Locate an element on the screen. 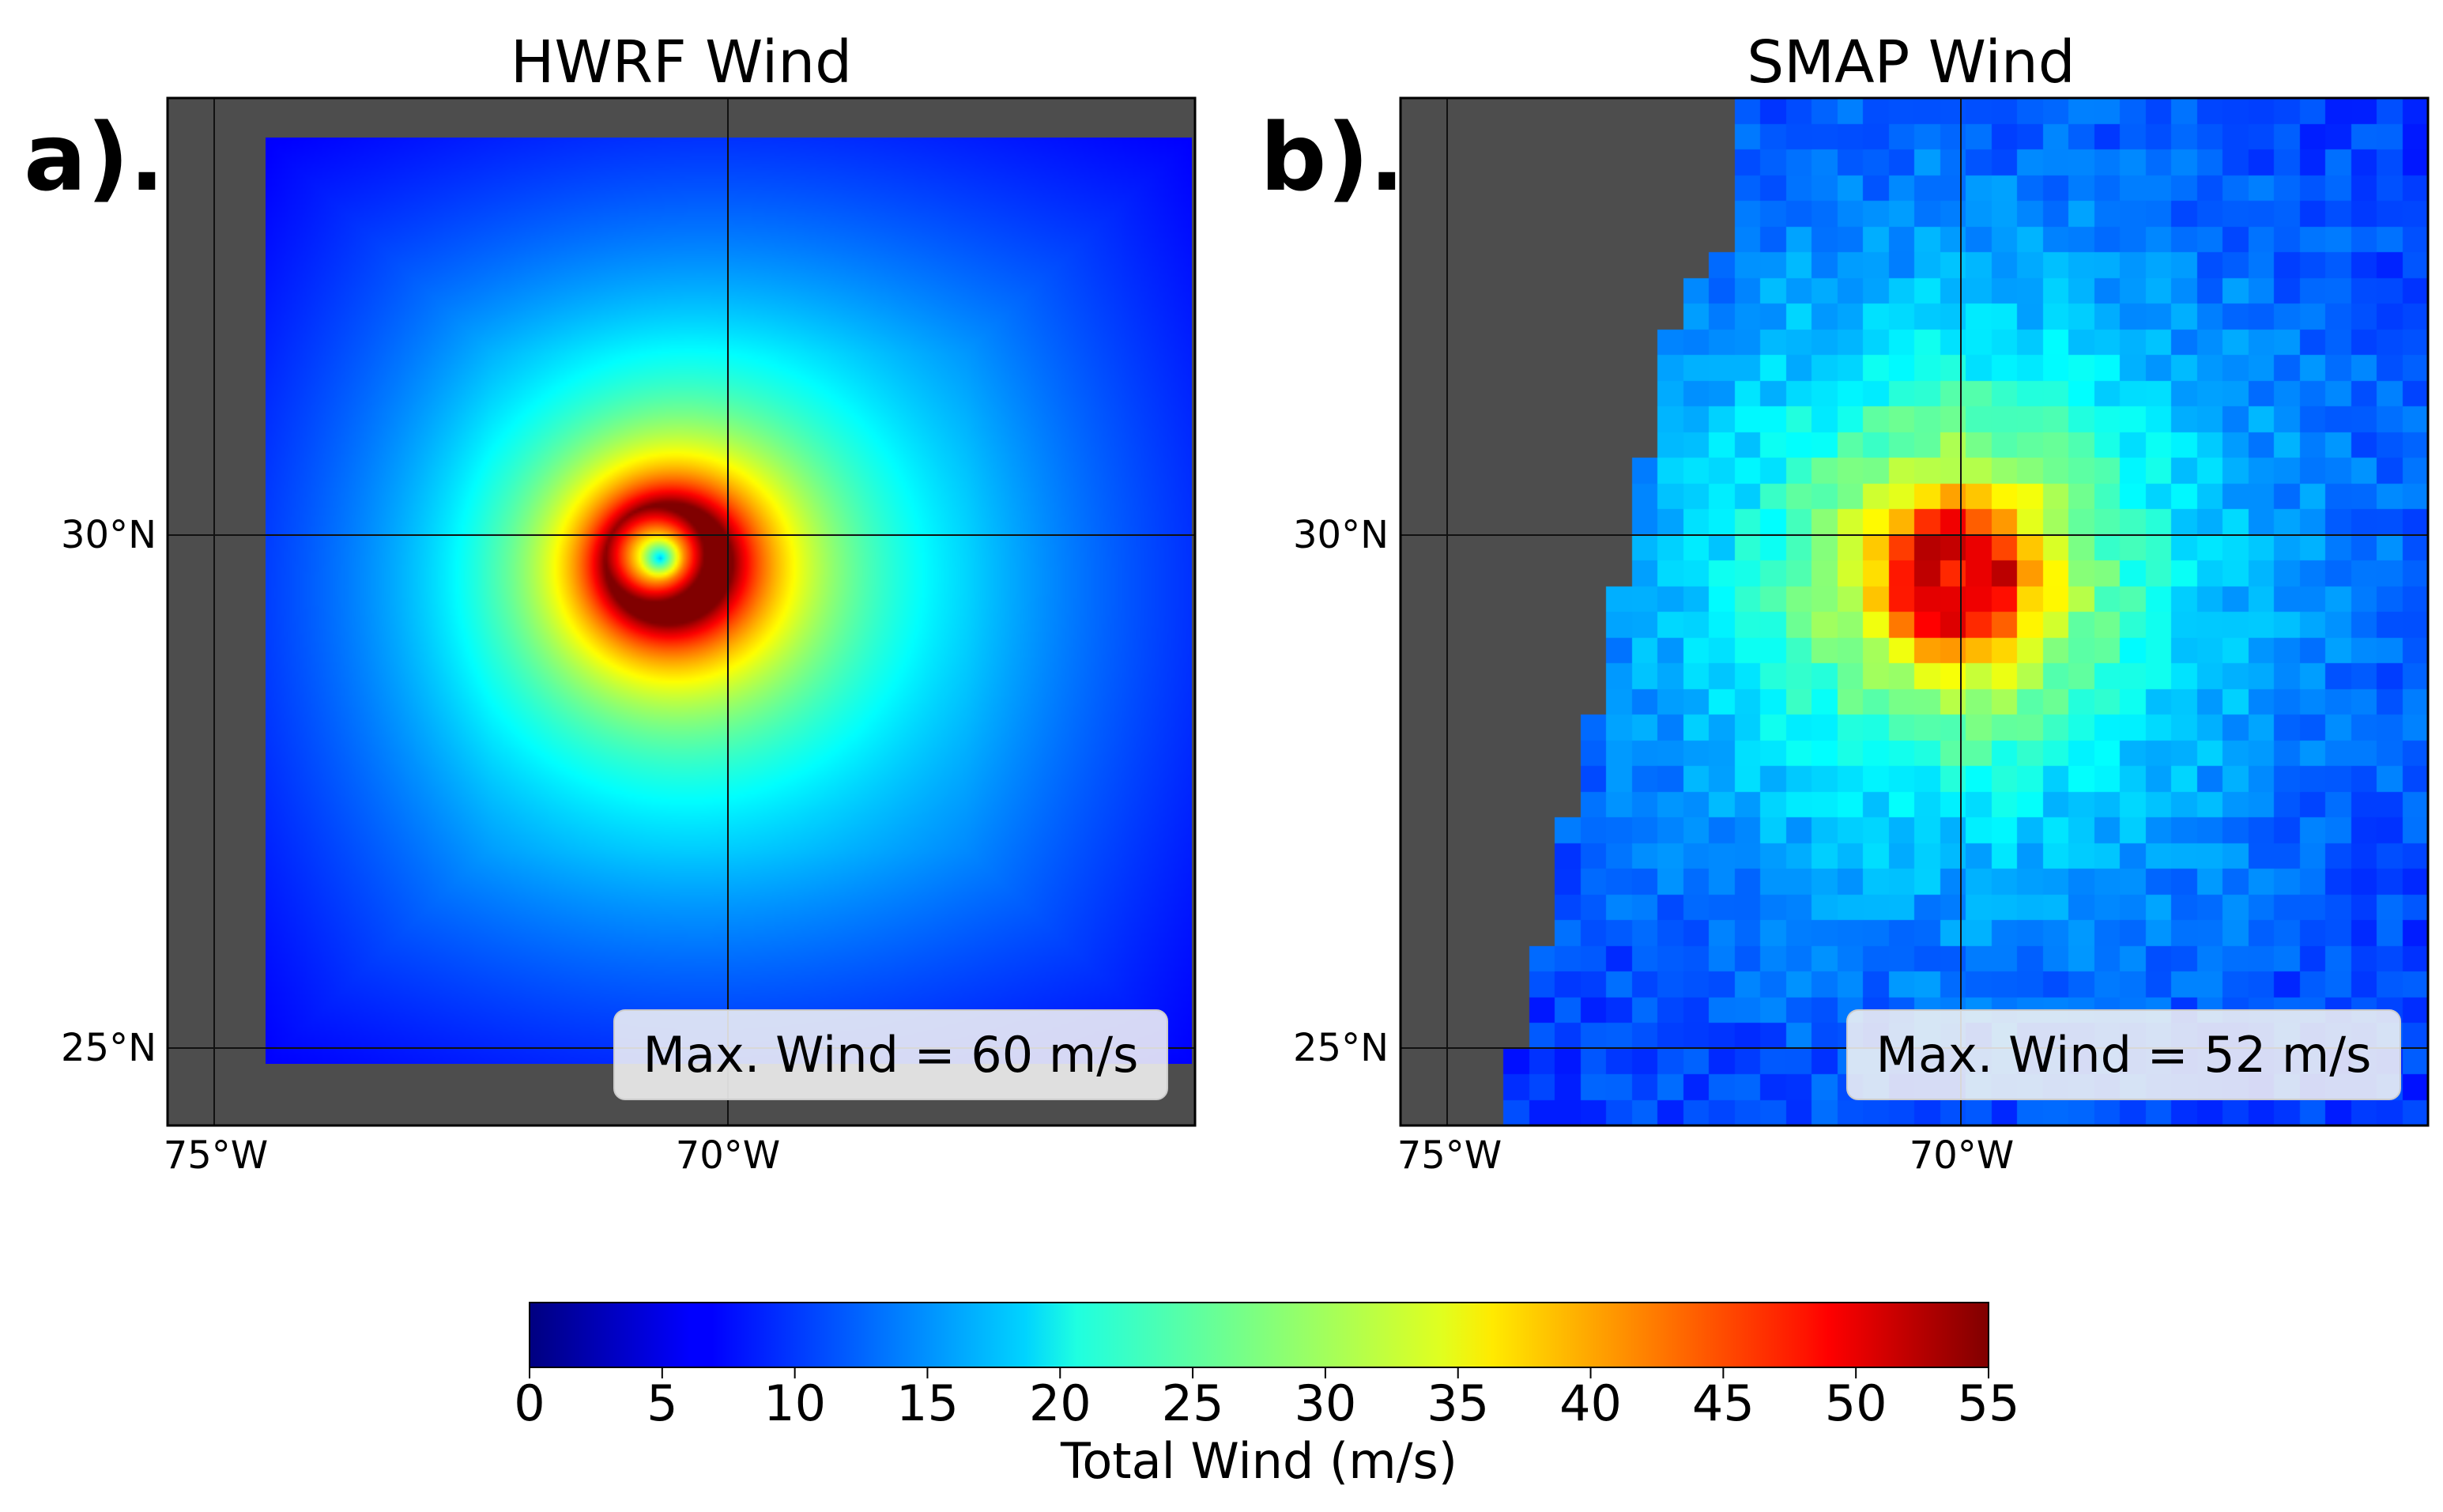 Image resolution: width=2443 pixels, height=1512 pixels. max-wind-box-b: Max. Wind = 52 m/s is located at coordinates (2123, 1054).